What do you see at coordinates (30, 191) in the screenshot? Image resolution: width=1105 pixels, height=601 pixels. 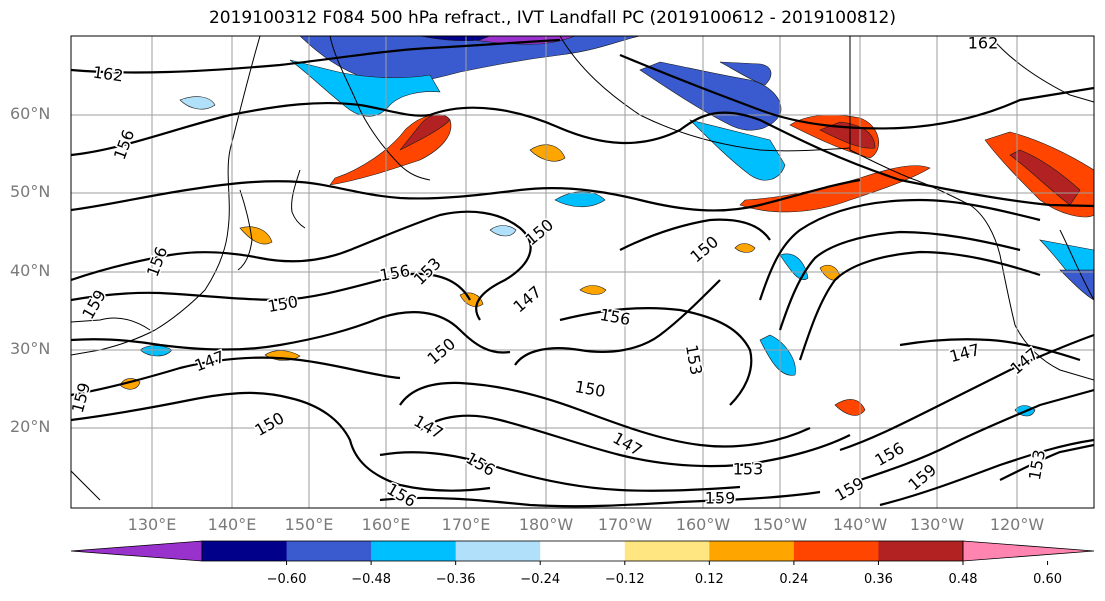 I see `latitude-label: 50°N` at bounding box center [30, 191].